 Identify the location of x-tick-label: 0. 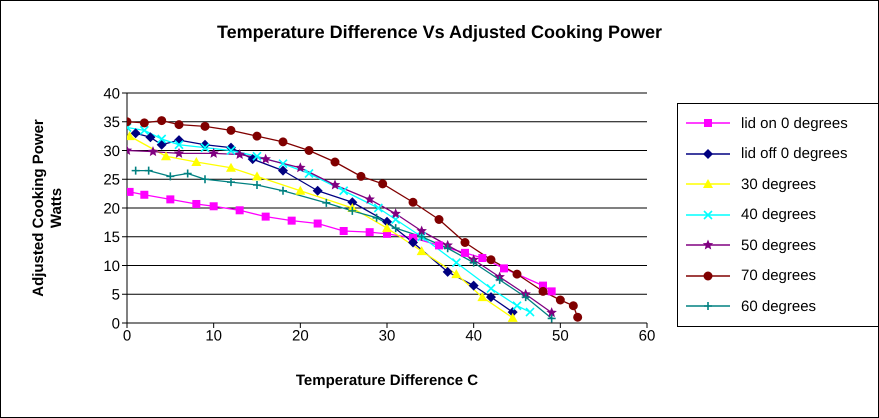
(127, 336).